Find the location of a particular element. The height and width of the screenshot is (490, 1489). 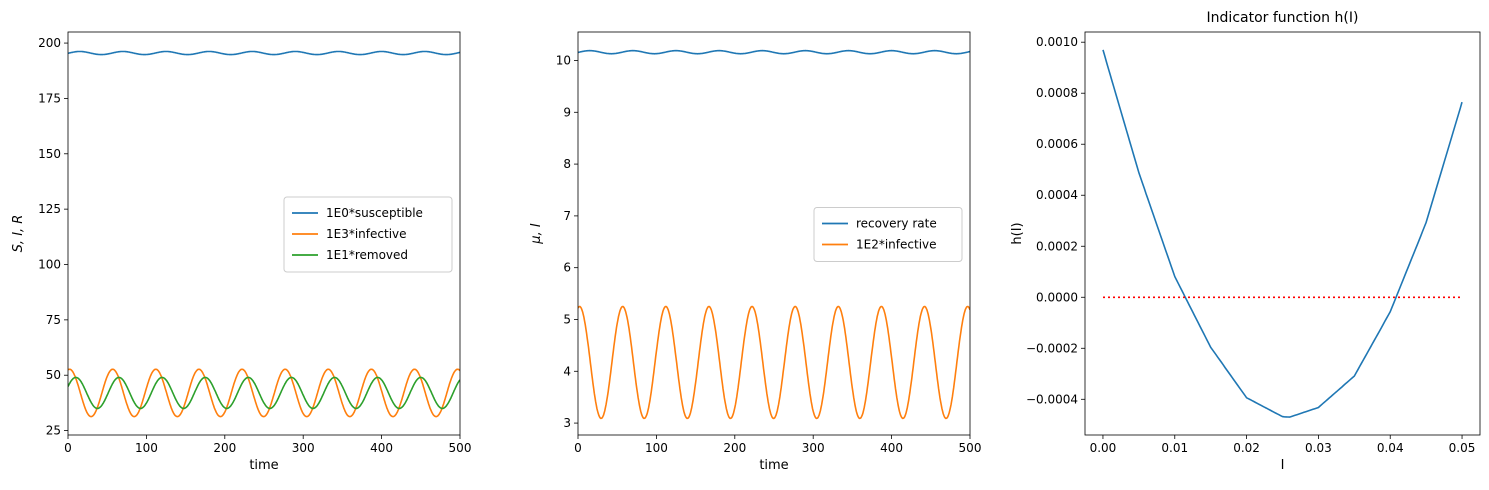

x-tick-label: 0.05 is located at coordinates (1462, 448).